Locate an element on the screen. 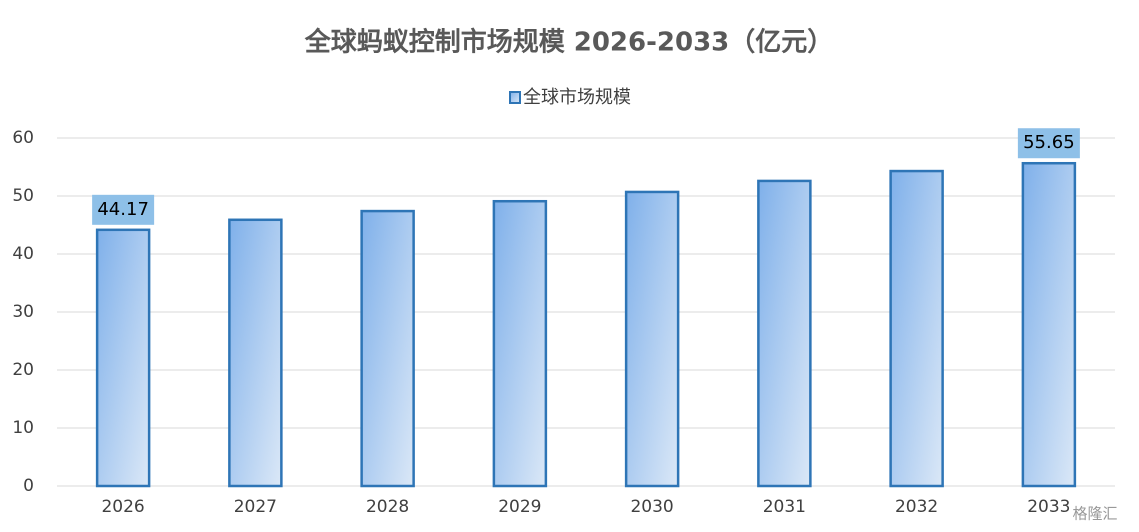  data-label: 55.65 is located at coordinates (1049, 142).